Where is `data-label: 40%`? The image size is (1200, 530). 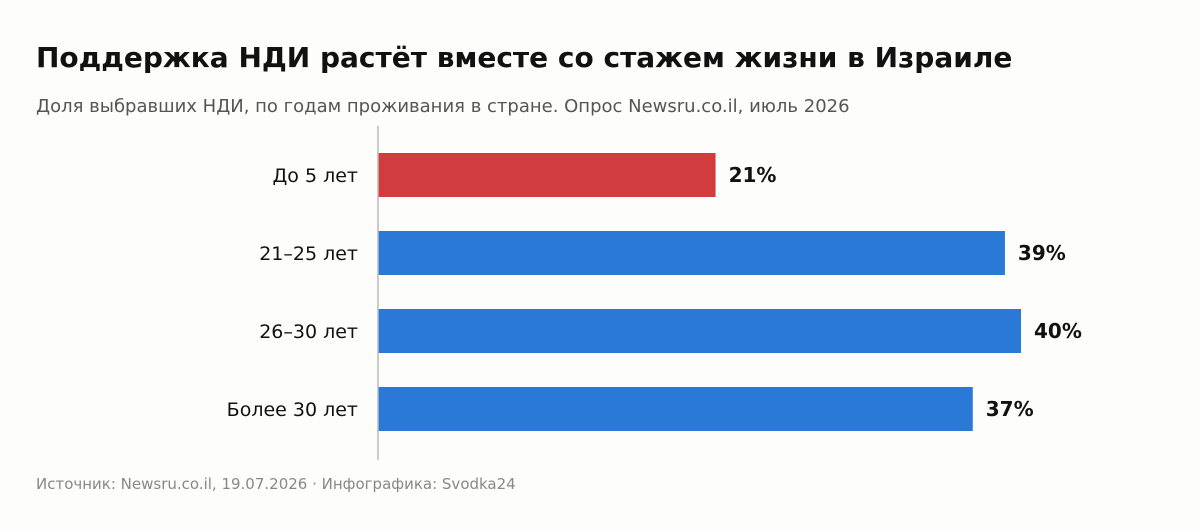 data-label: 40% is located at coordinates (1058, 331).